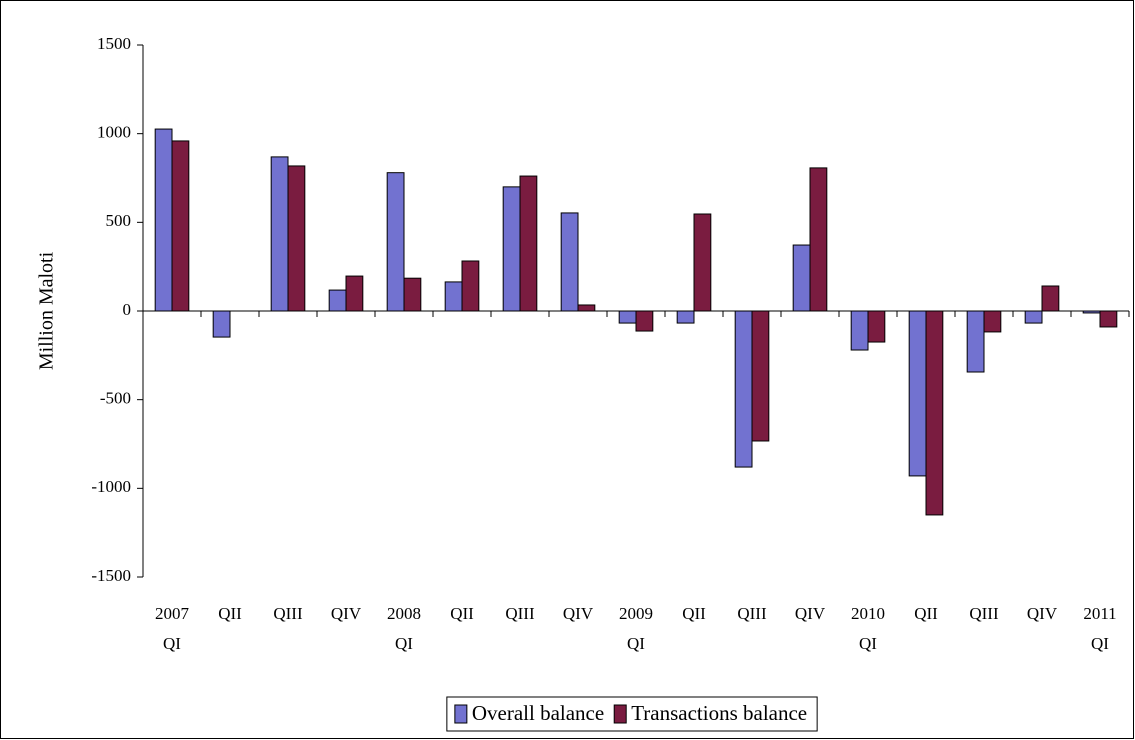 This screenshot has height=740, width=1135. What do you see at coordinates (719, 713) in the screenshot?
I see `legend-label: Transactions balance` at bounding box center [719, 713].